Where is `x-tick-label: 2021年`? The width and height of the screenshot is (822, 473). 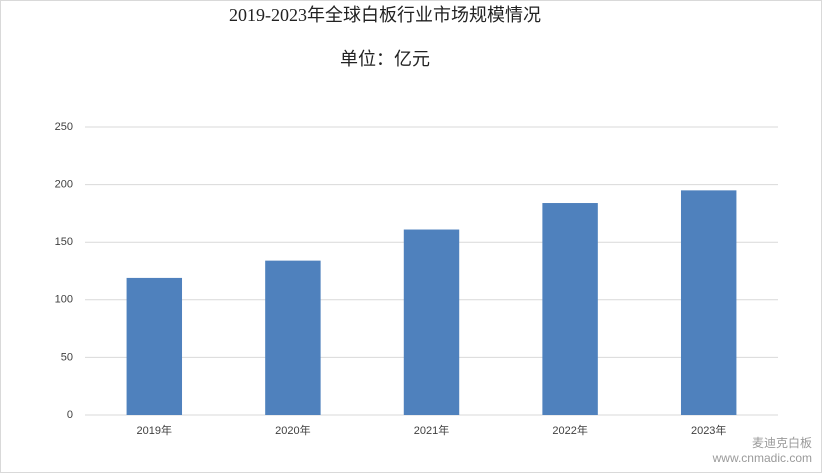
x-tick-label: 2021年 is located at coordinates (431, 430).